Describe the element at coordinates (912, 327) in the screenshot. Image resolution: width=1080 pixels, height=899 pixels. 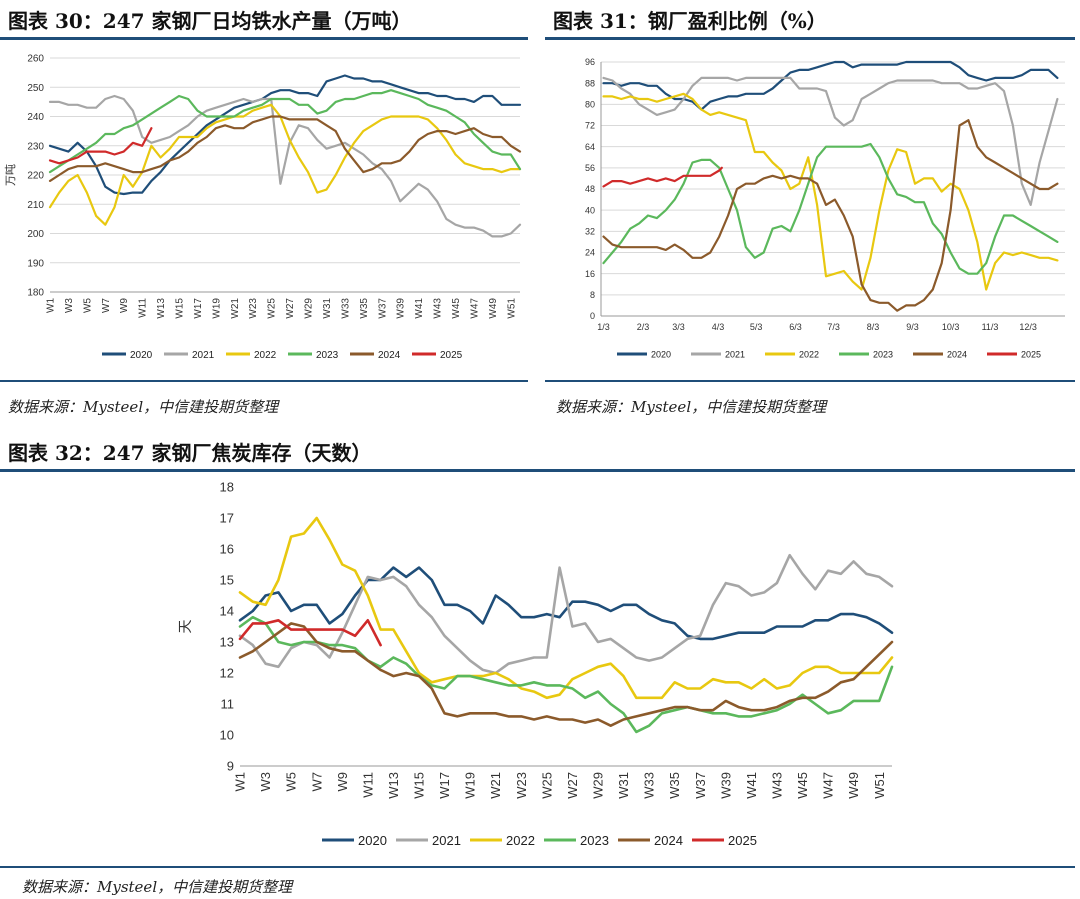
I see `x-tick-label: 9/3` at that location.